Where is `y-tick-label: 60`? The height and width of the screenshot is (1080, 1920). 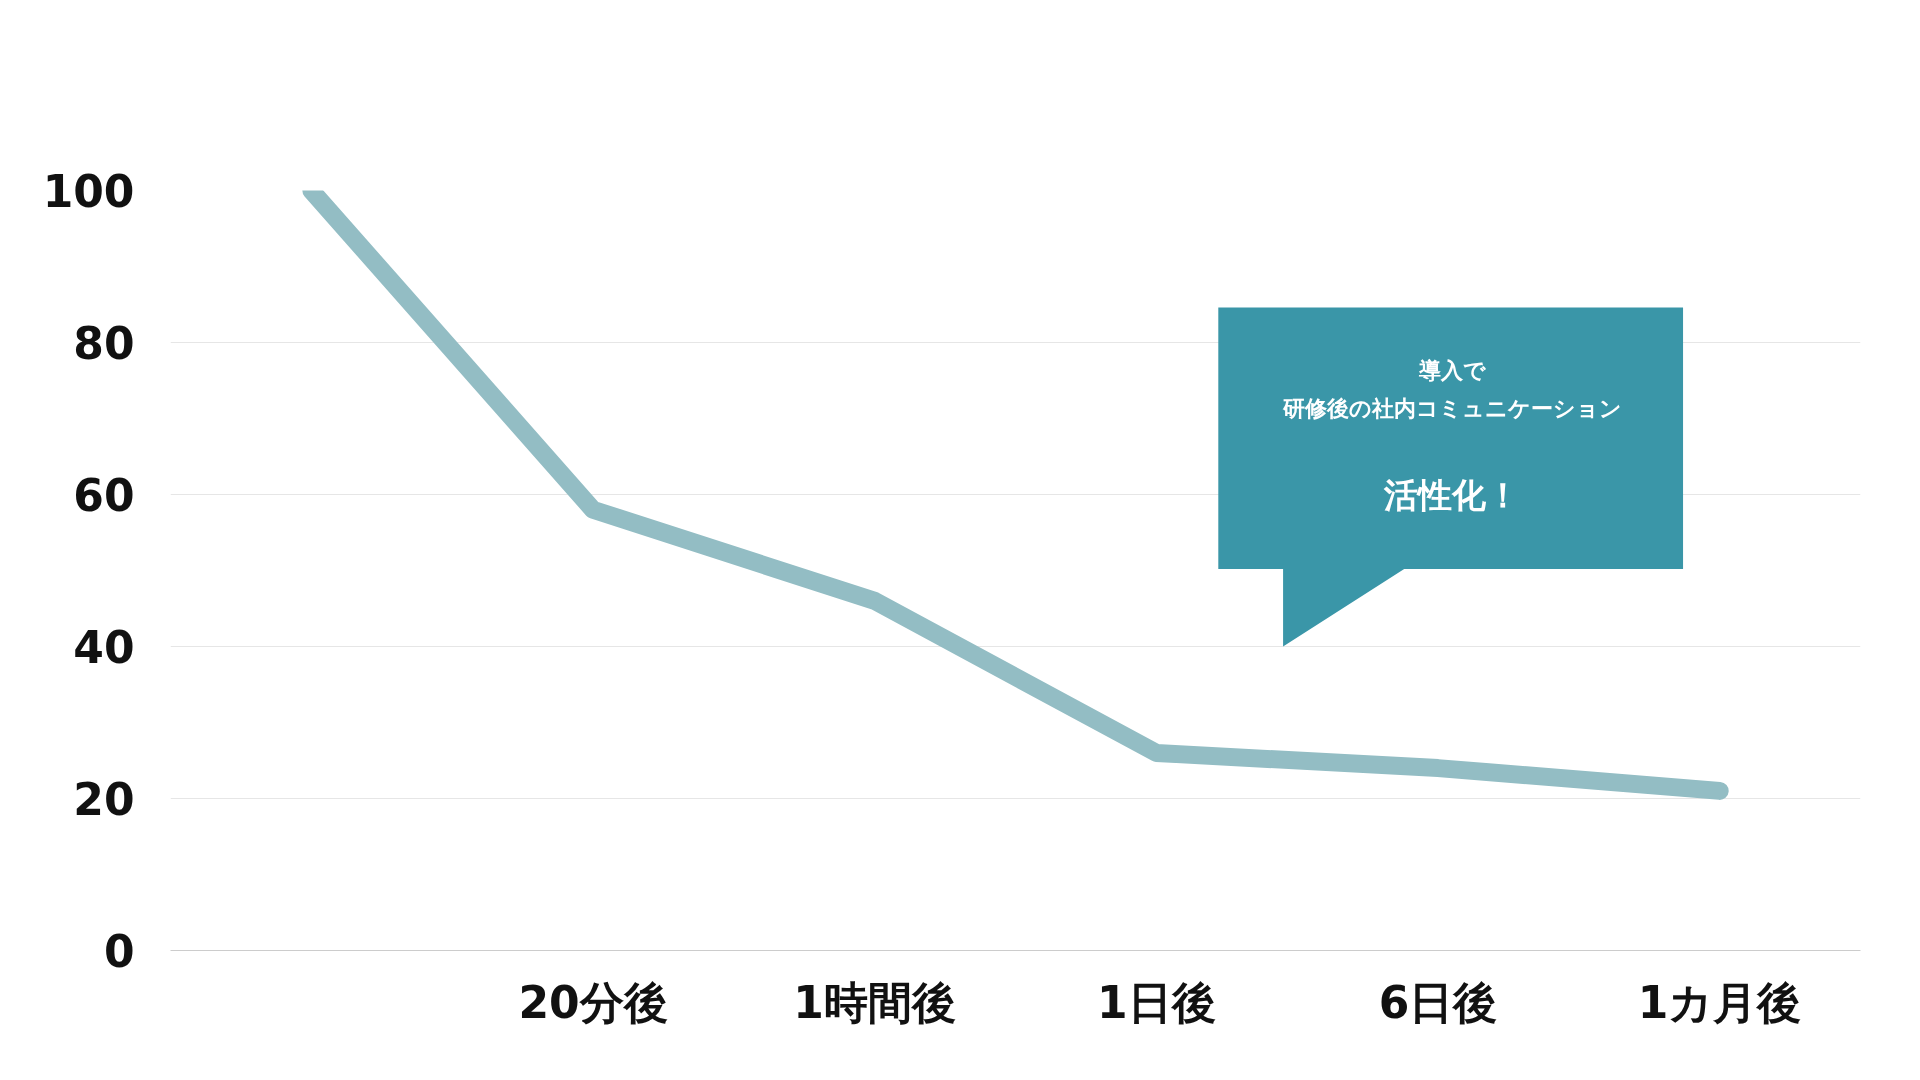
y-tick-label: 60 is located at coordinates (104, 495).